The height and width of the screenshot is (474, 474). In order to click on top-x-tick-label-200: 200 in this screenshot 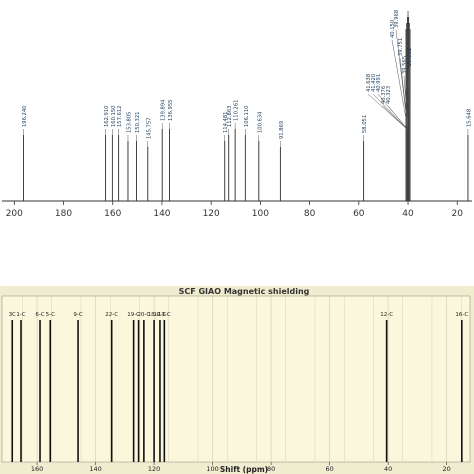, I will do `click(14, 214)`.